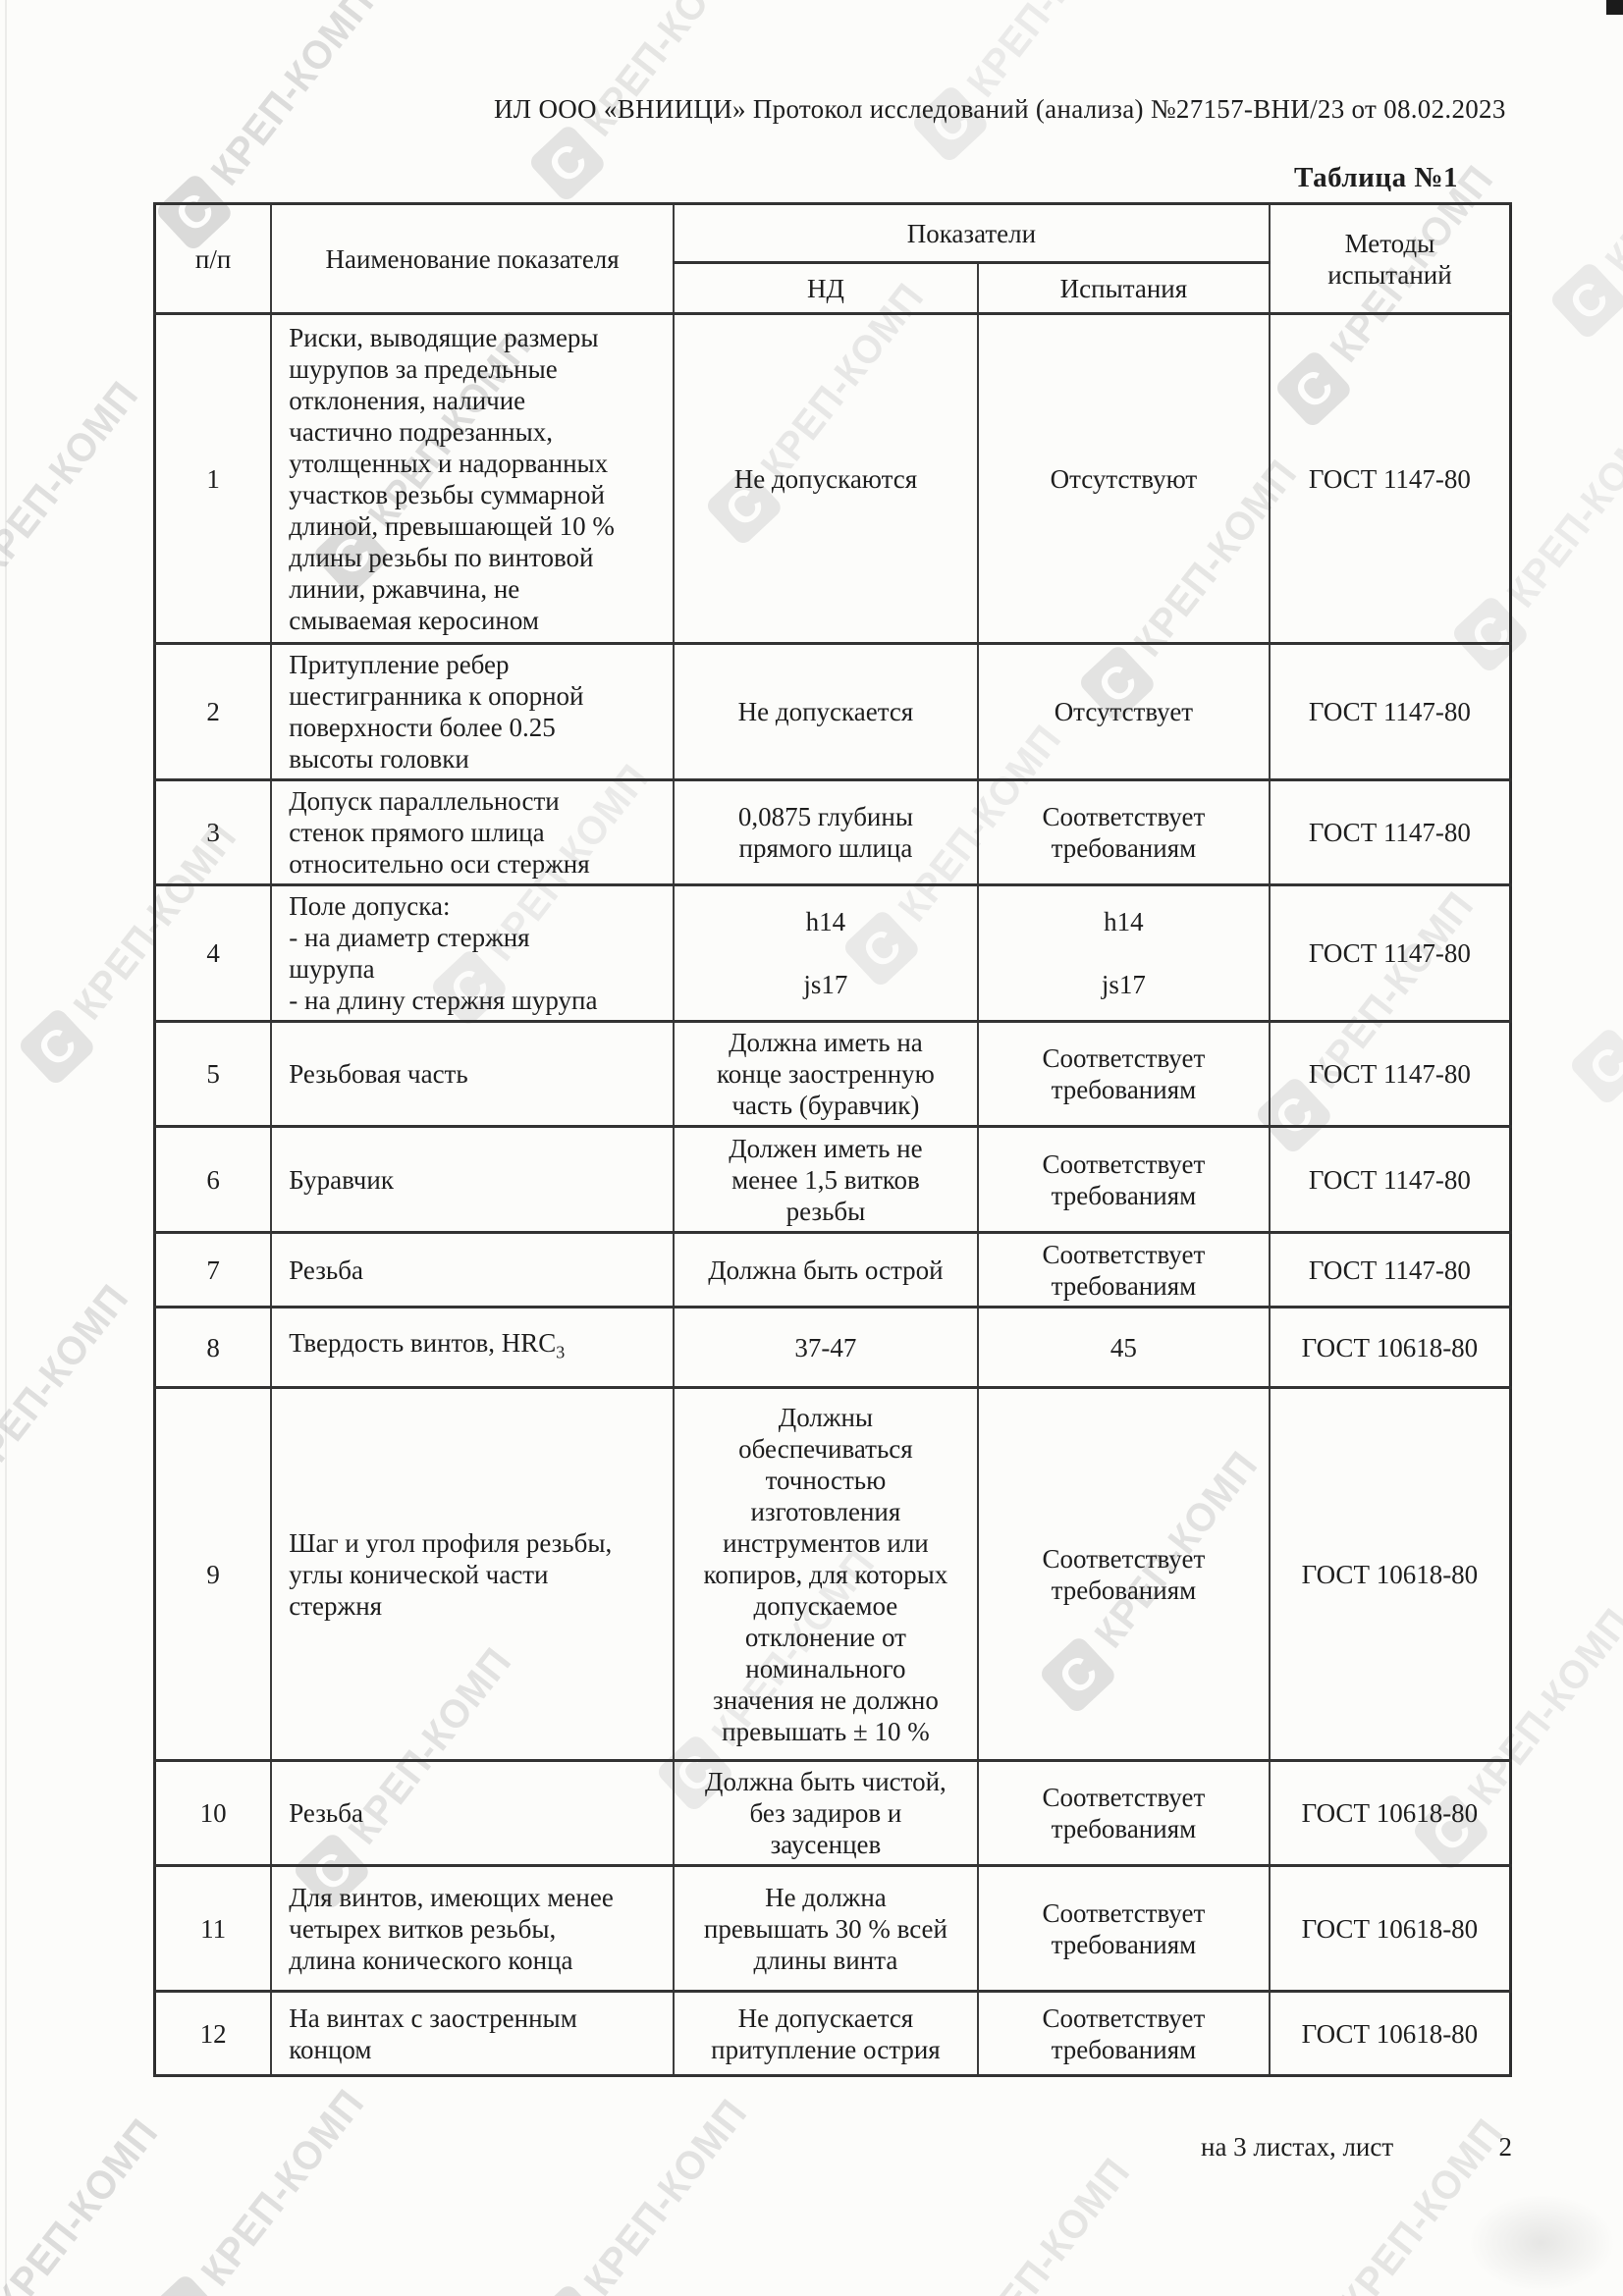 The width and height of the screenshot is (1623, 2296). What do you see at coordinates (561, 1352) in the screenshot?
I see `hardness-scale-subscript: 3` at bounding box center [561, 1352].